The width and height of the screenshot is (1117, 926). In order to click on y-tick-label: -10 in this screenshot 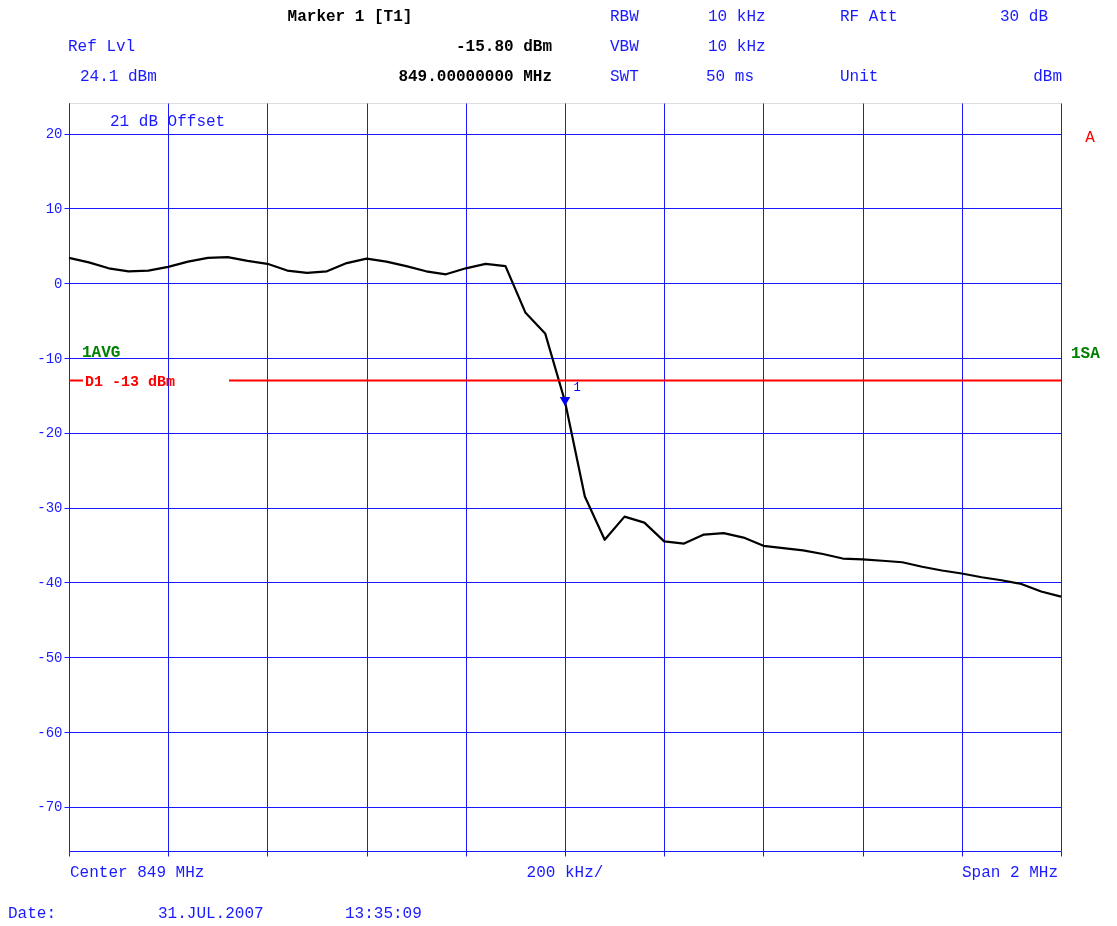, I will do `click(50, 358)`.